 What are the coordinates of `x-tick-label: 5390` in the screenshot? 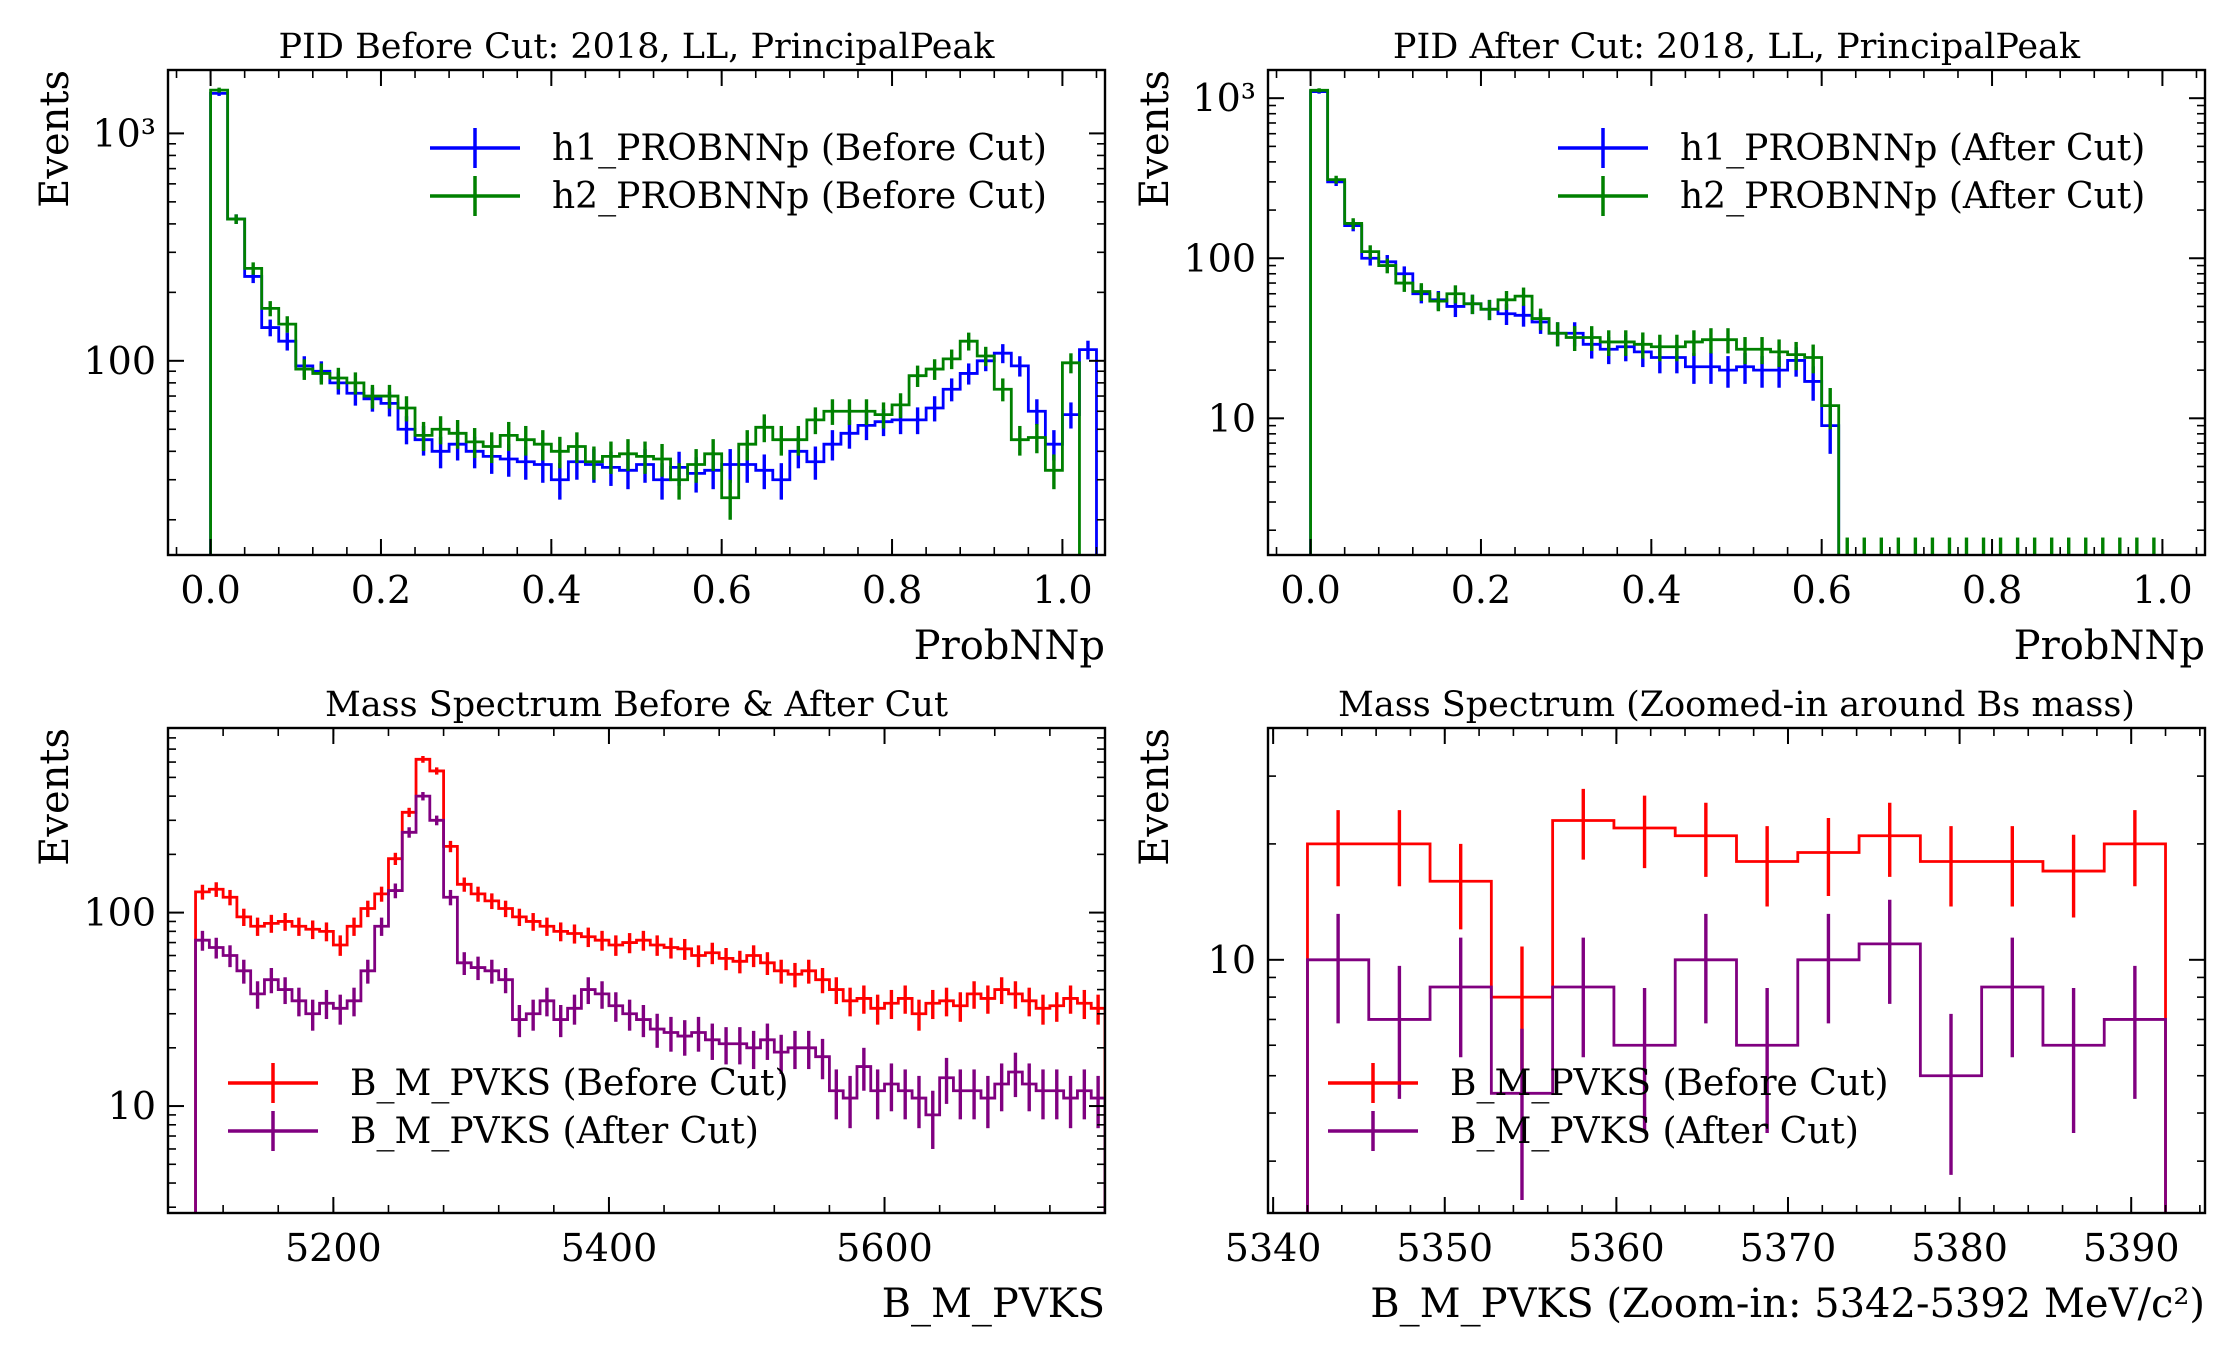 It's located at (2131, 1248).